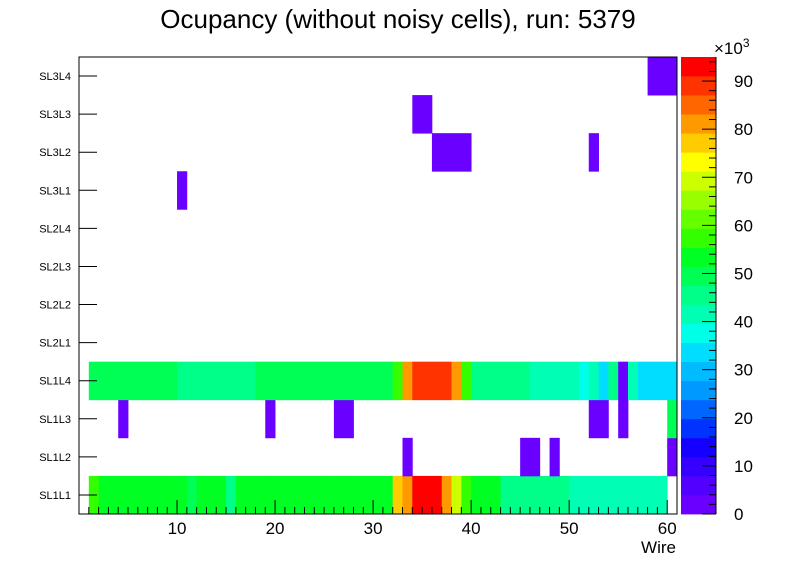  What do you see at coordinates (746, 43) in the screenshot?
I see `z-multiplier-exponent: 3` at bounding box center [746, 43].